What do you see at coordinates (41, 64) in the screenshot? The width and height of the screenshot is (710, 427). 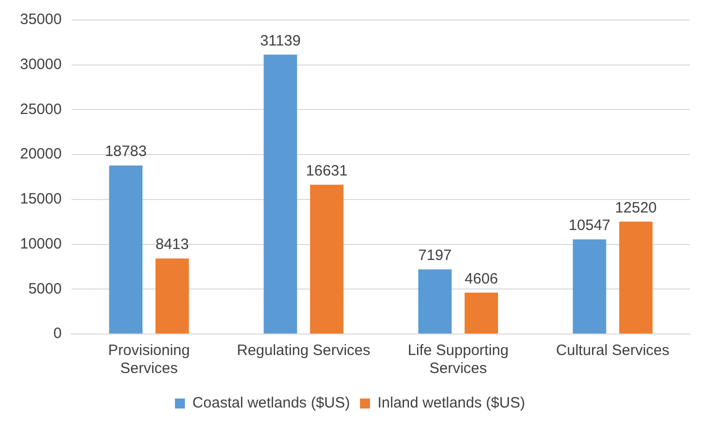 I see `y-tick-label: 30000` at bounding box center [41, 64].